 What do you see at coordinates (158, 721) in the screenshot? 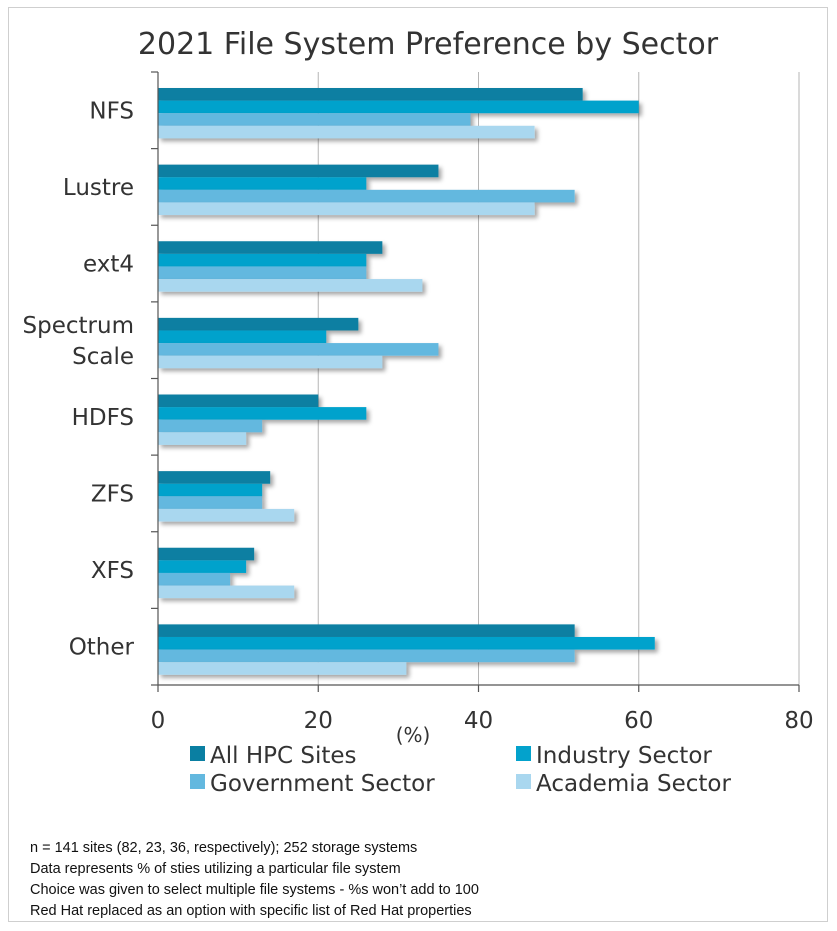
I see `x-tick-label: 0` at bounding box center [158, 721].